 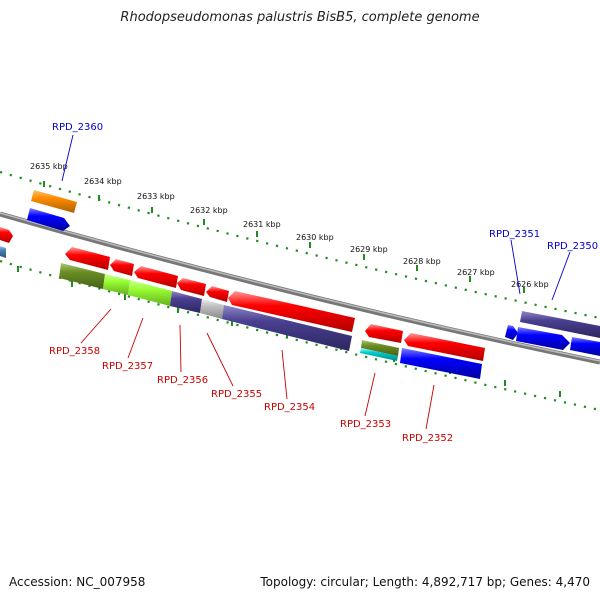 I want to click on gene-RPD_2350-blue, so click(x=543, y=338).